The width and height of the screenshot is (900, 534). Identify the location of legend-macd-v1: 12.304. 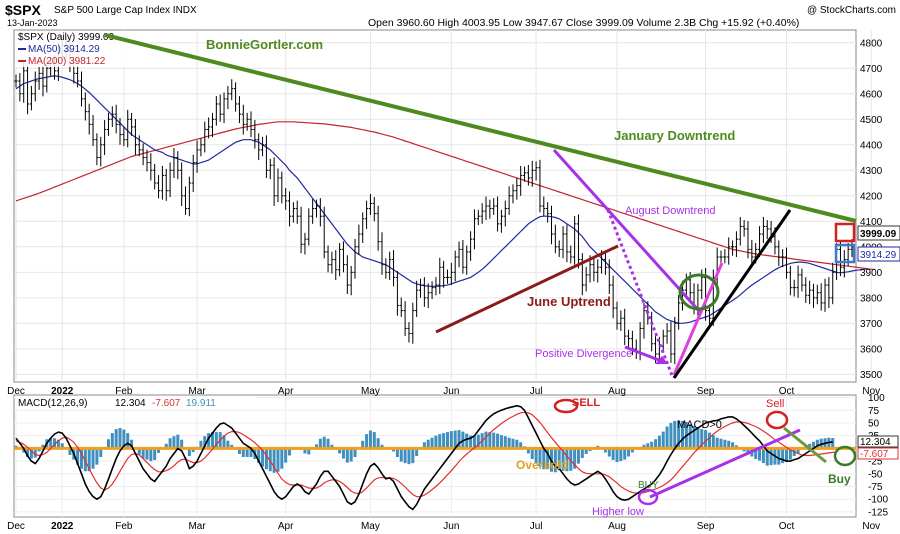
(130, 403).